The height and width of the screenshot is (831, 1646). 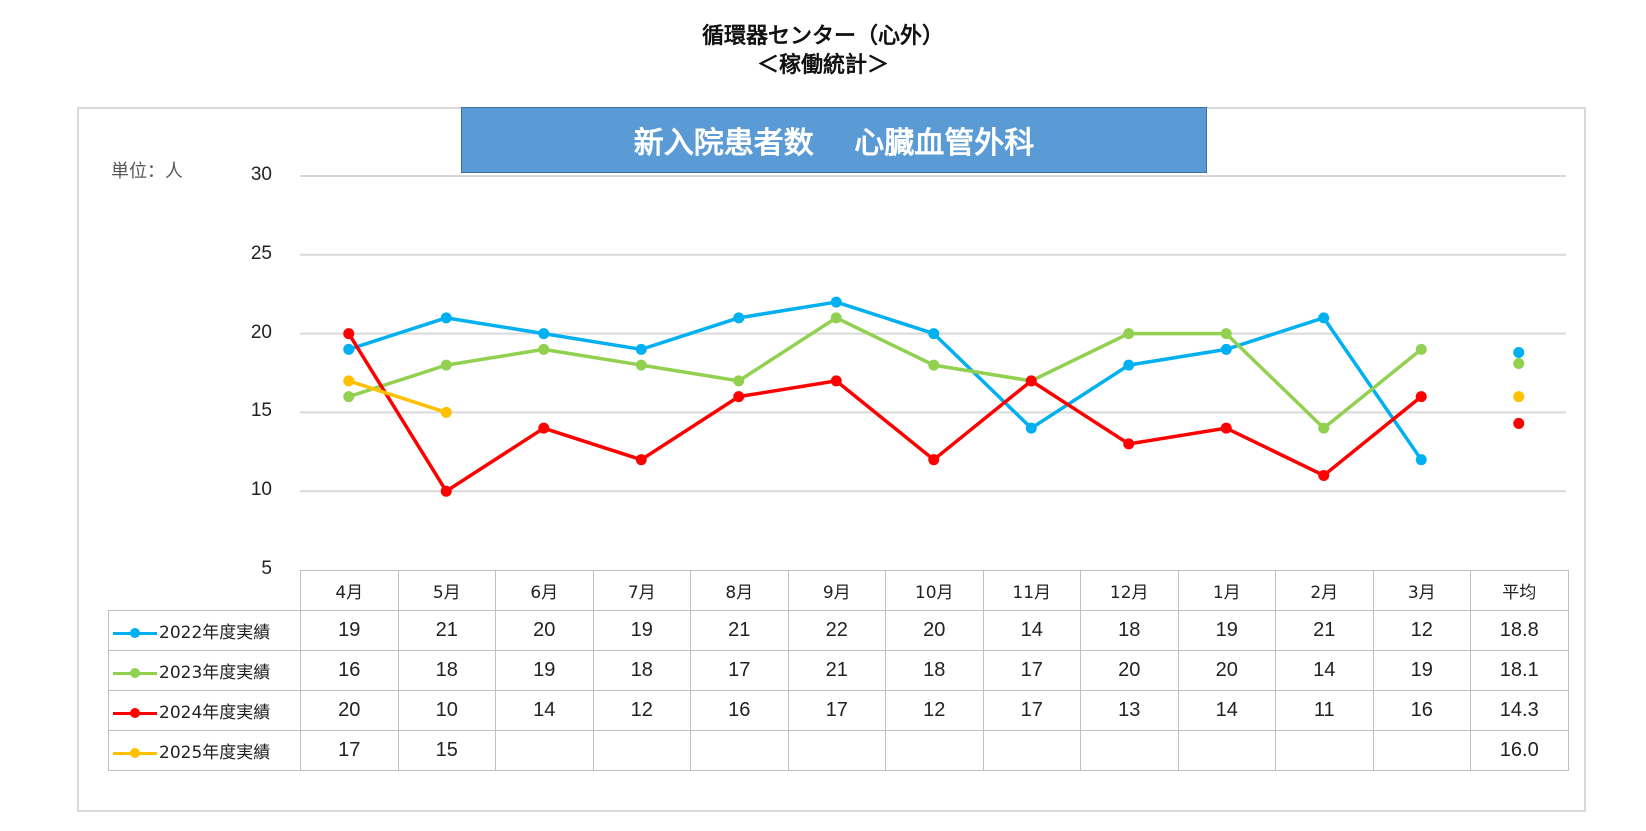 What do you see at coordinates (1226, 590) in the screenshot?
I see `column-header: 1月` at bounding box center [1226, 590].